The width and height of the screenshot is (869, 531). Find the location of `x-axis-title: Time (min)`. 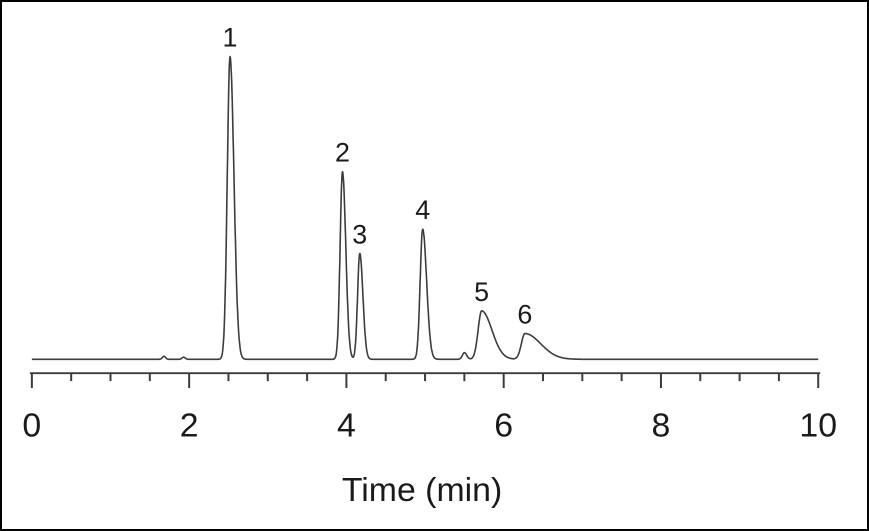

x-axis-title: Time (min) is located at coordinates (422, 490).